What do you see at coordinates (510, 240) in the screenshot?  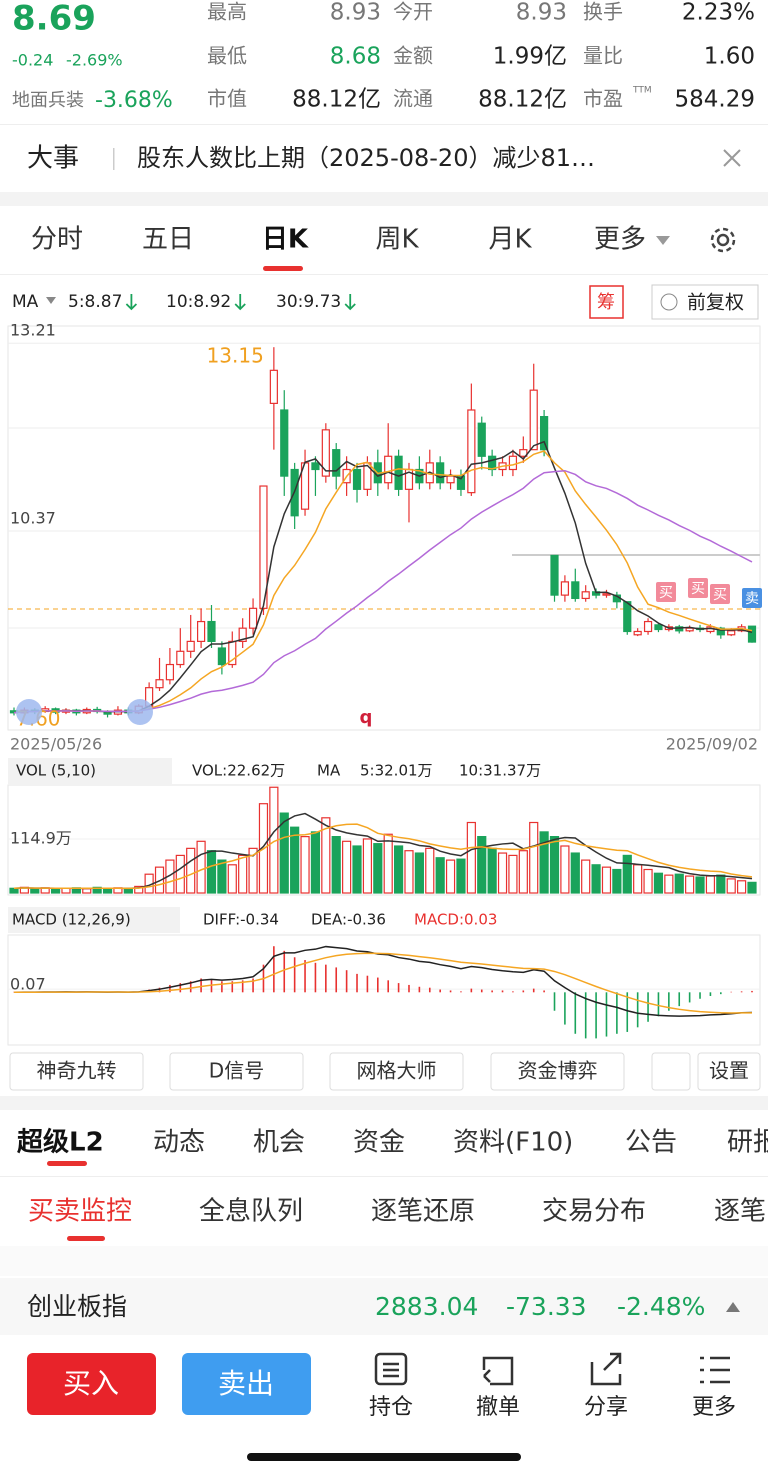 I see `period-tab: 月K` at bounding box center [510, 240].